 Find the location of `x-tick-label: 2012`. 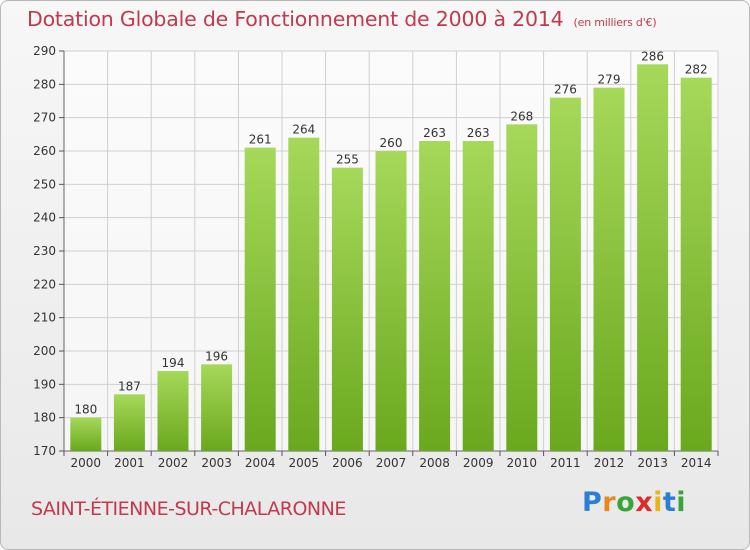

x-tick-label: 2012 is located at coordinates (609, 463).